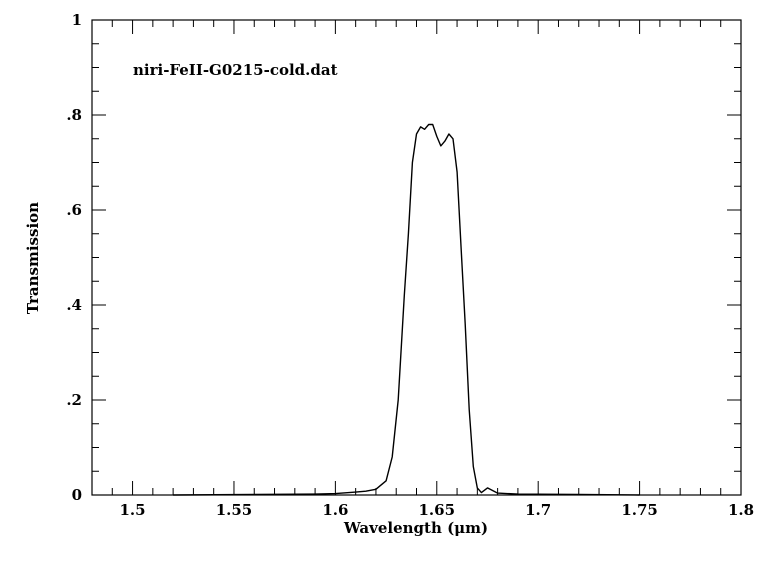 The width and height of the screenshot is (774, 569). What do you see at coordinates (74, 305) in the screenshot?
I see `y-tick-label: .4` at bounding box center [74, 305].